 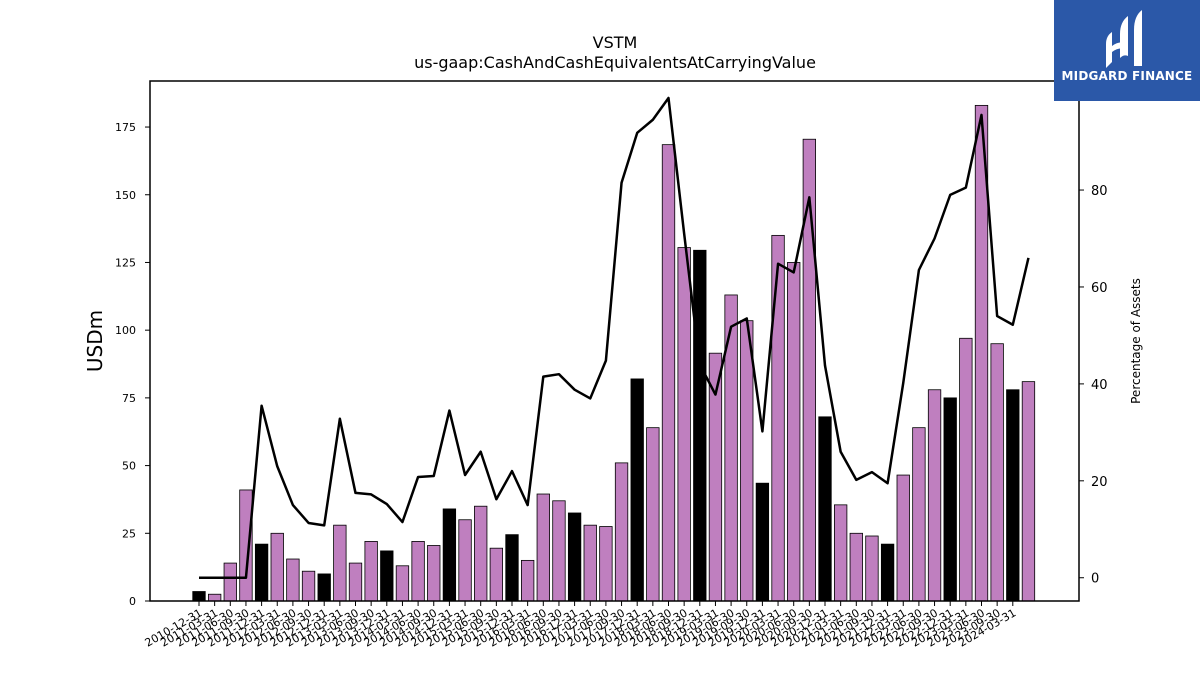 I want to click on y-tick-label: 25, so click(x=129, y=533).